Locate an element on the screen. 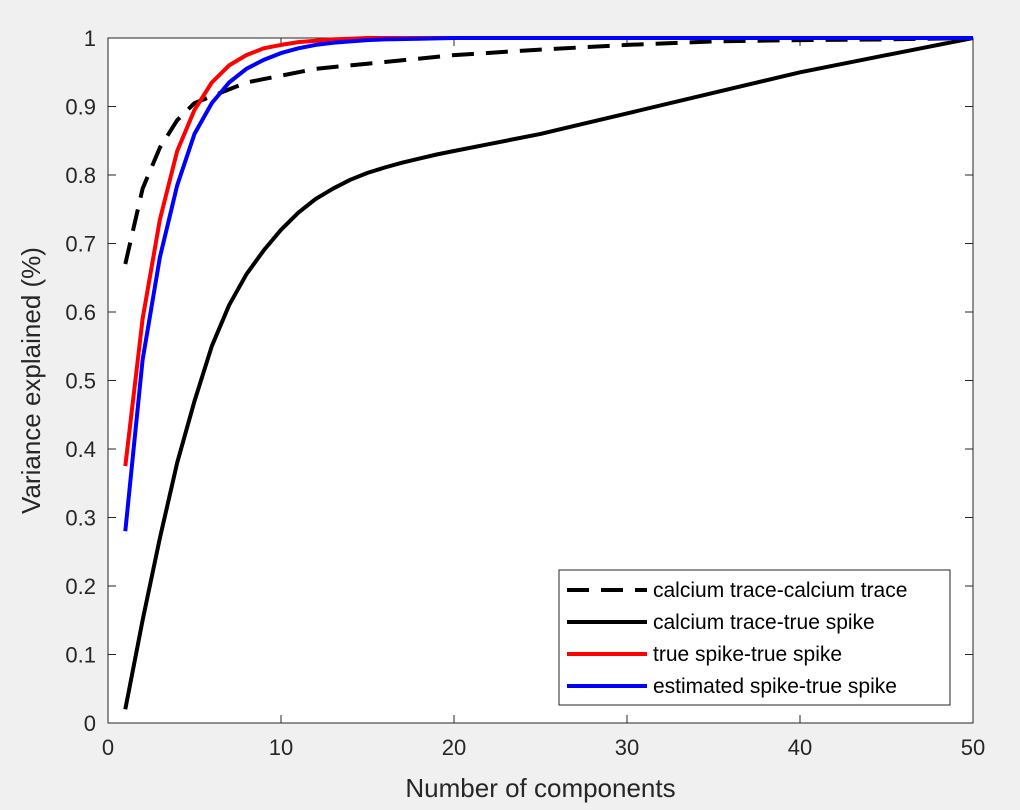 This screenshot has width=1020, height=810. x-tick-label: 0 is located at coordinates (108, 747).